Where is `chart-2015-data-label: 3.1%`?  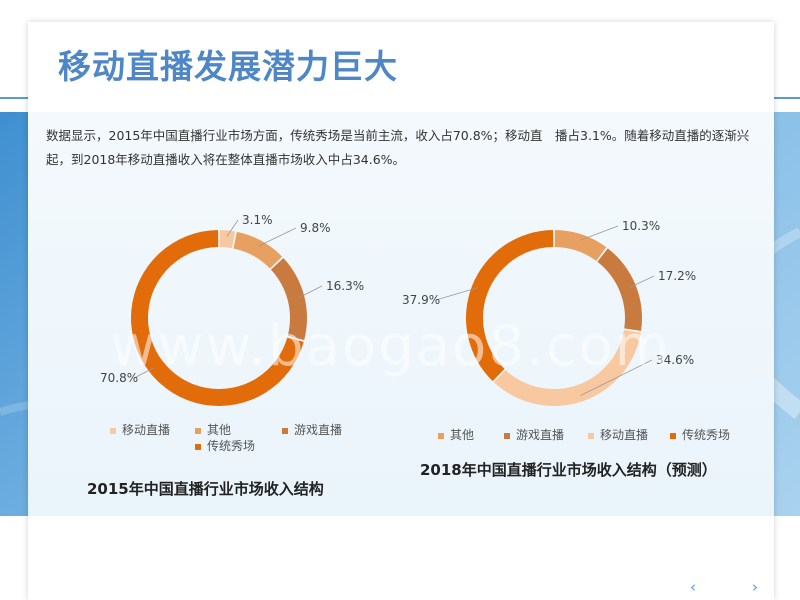 chart-2015-data-label: 3.1% is located at coordinates (257, 220).